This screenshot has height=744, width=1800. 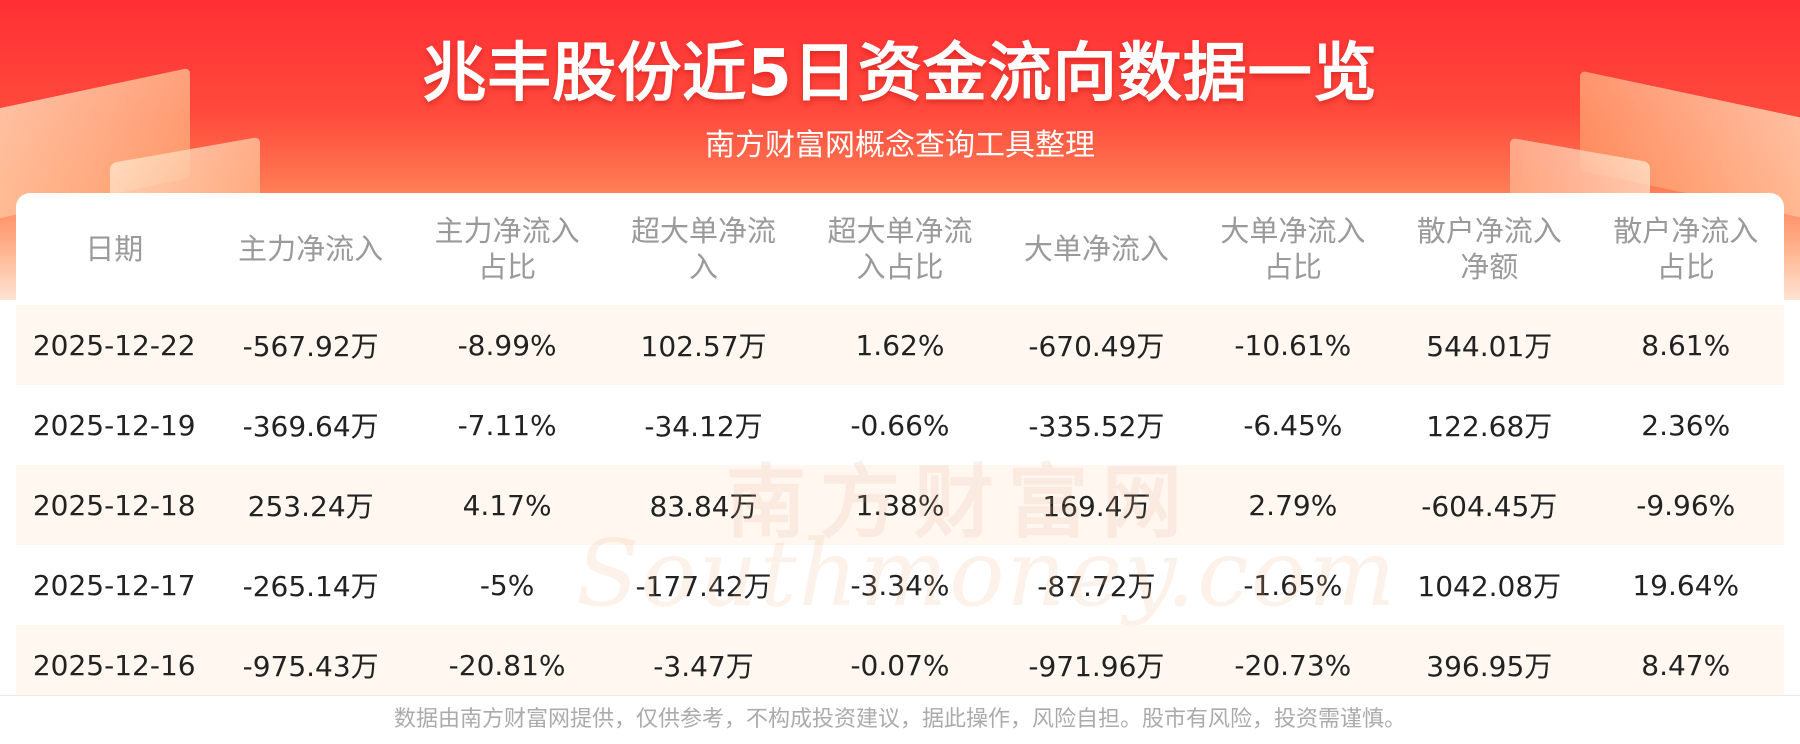 I want to click on column-header: 主力净流入, so click(x=310, y=249).